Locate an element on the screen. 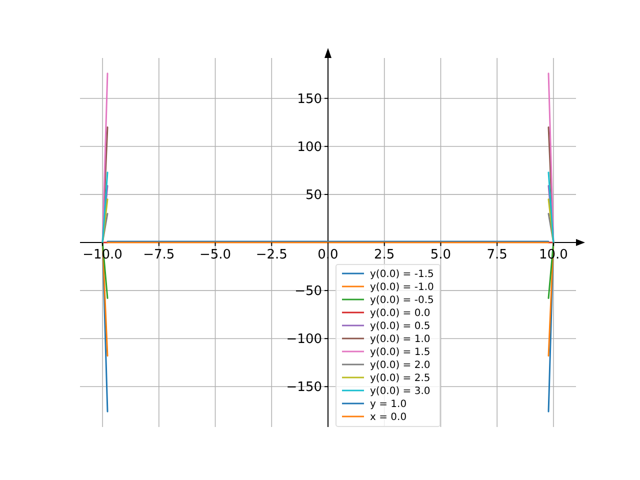 Image resolution: width=640 pixels, height=480 pixels. legend-label: y(0.0) = 0.0 is located at coordinates (400, 313).